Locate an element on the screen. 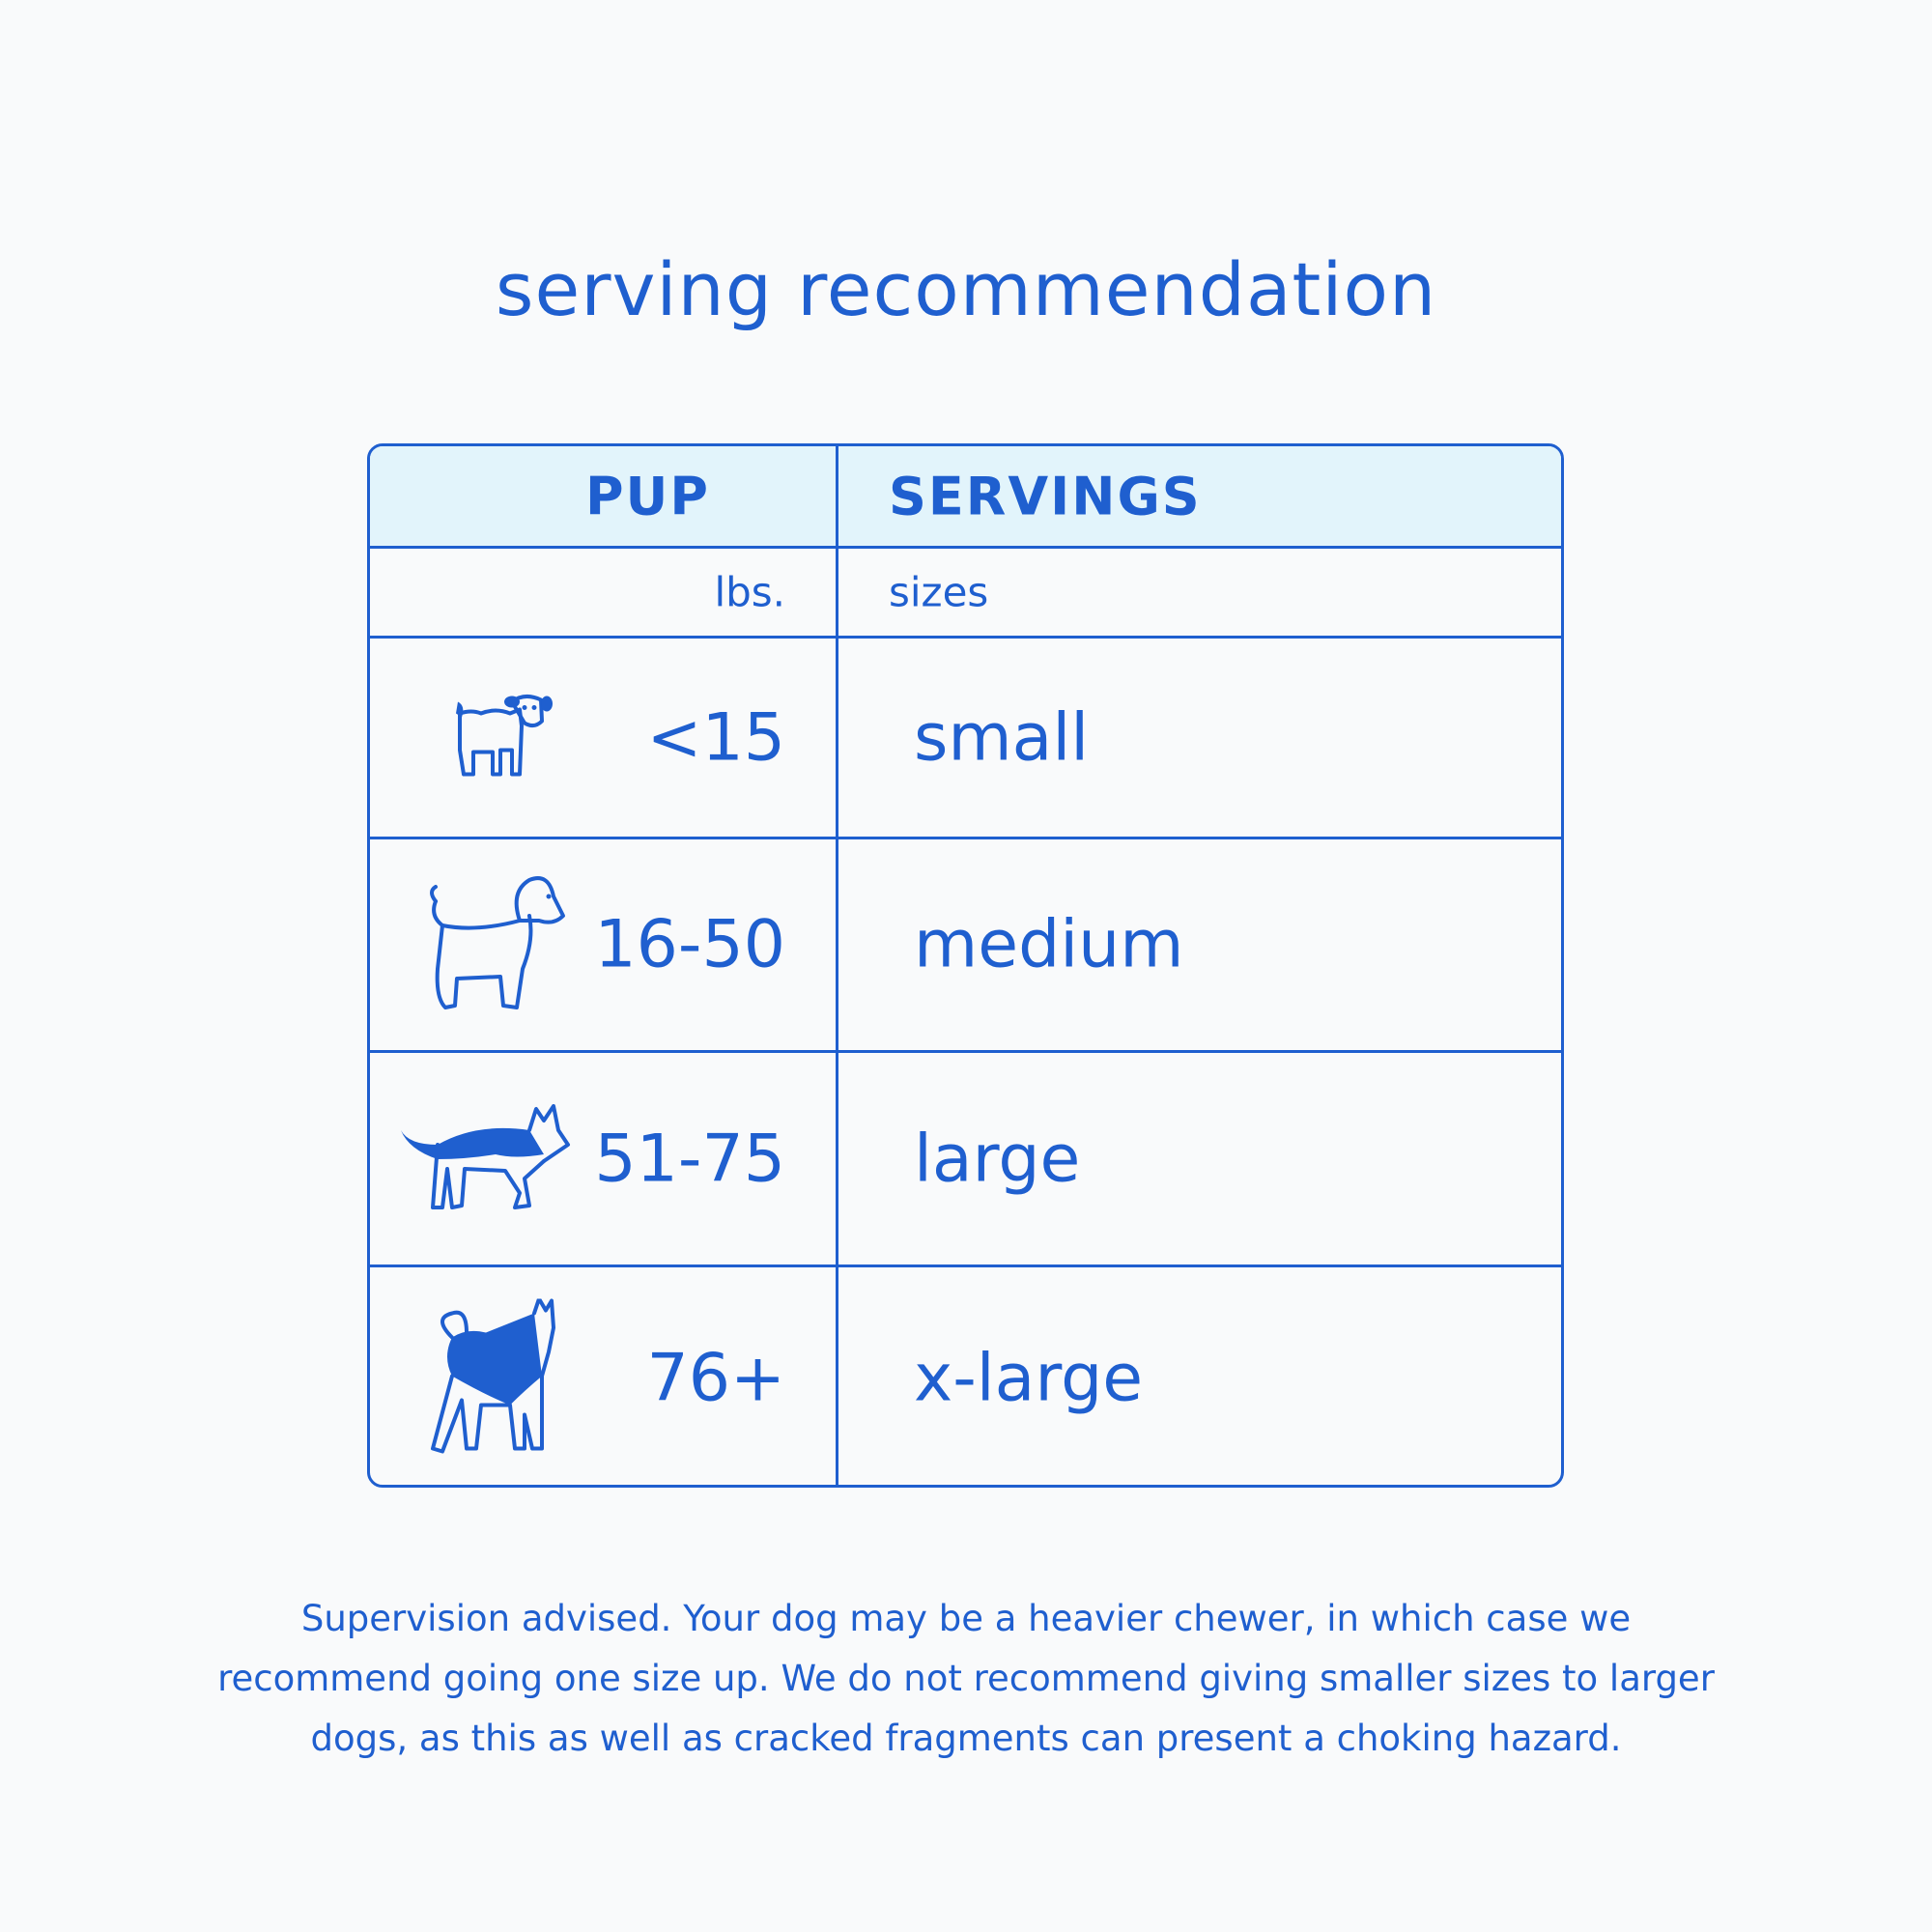 Image resolution: width=1932 pixels, height=1932 pixels. size-value: small is located at coordinates (1002, 737).